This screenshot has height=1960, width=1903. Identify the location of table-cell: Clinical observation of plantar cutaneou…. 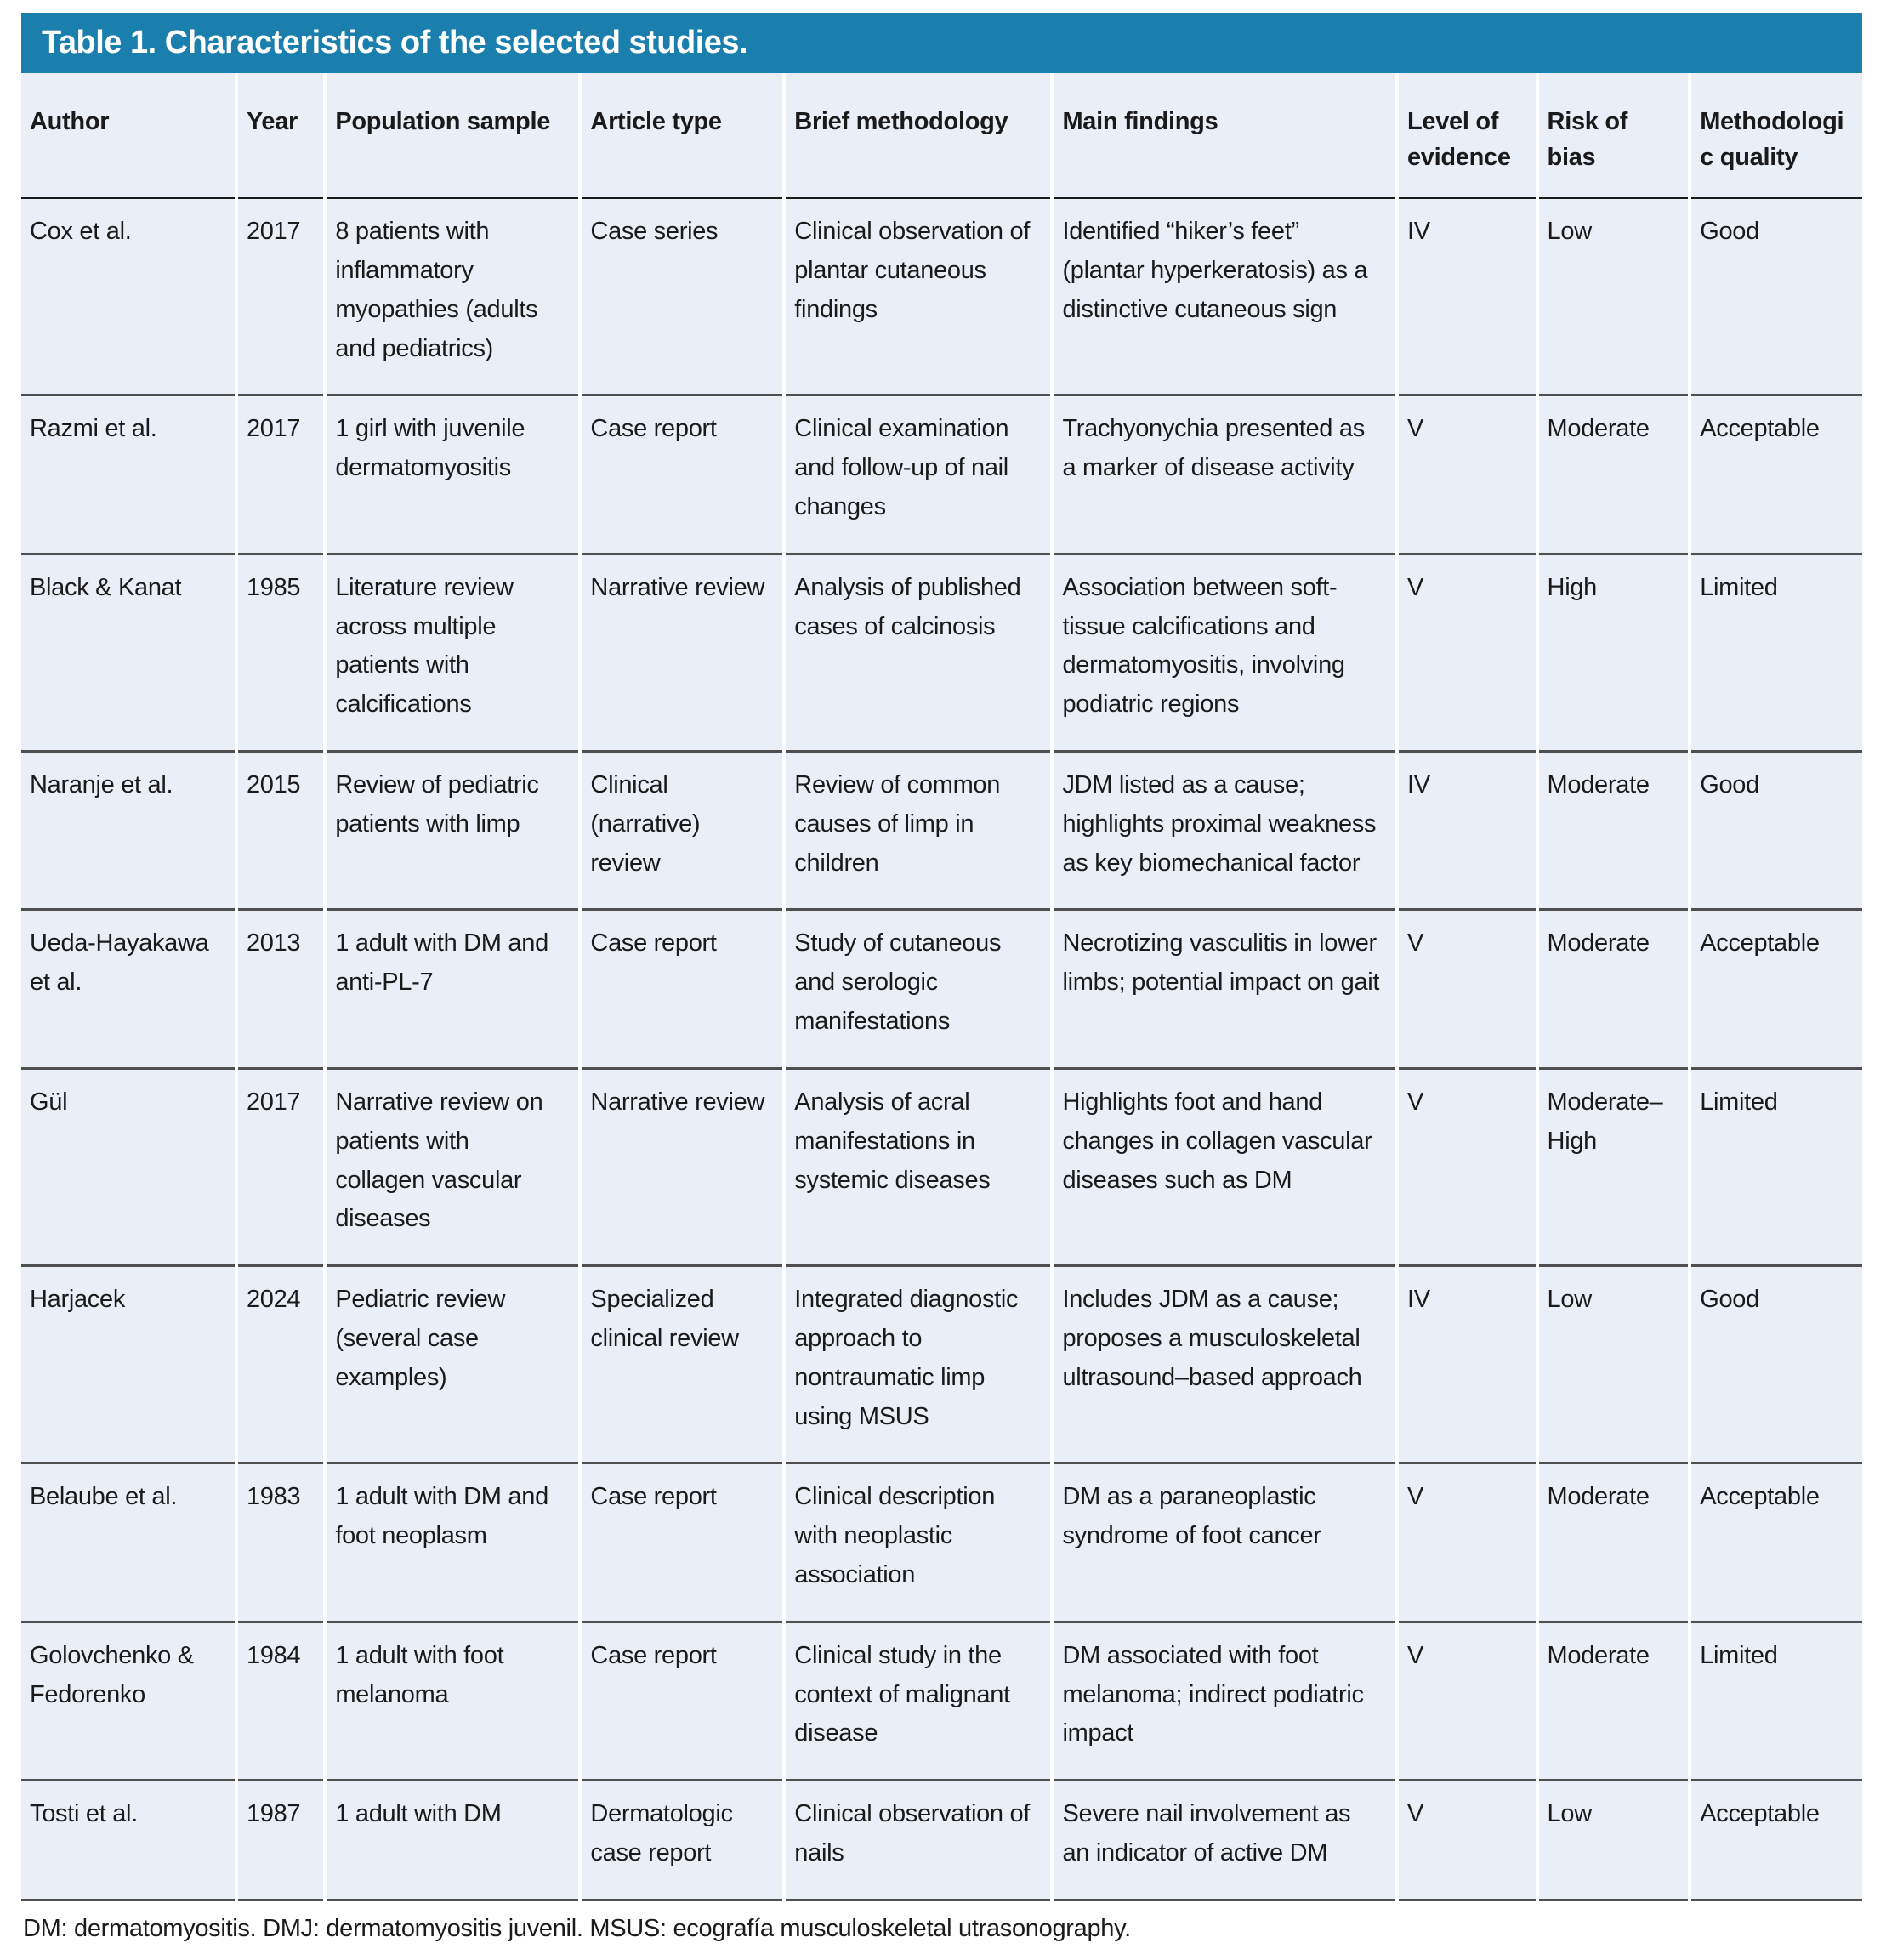
(918, 298).